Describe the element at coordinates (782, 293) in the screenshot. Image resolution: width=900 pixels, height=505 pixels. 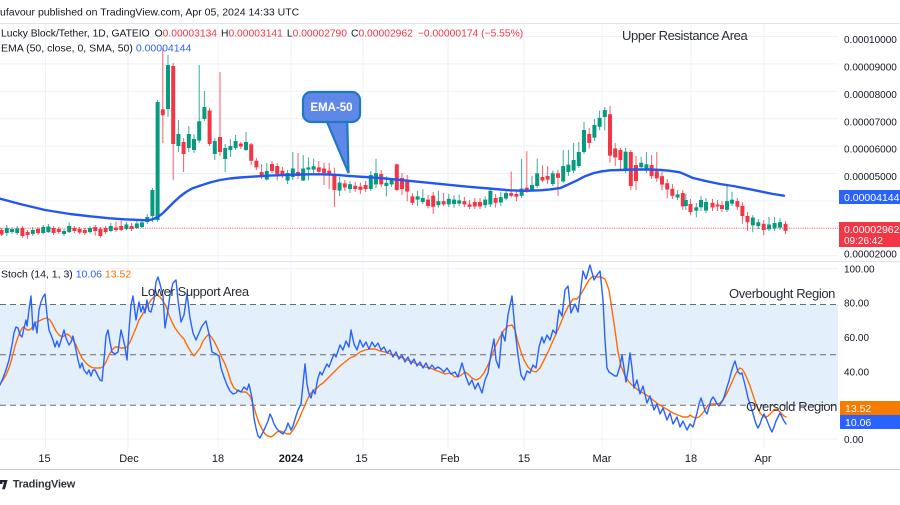
I see `svg-text: Overbought Region` at that location.